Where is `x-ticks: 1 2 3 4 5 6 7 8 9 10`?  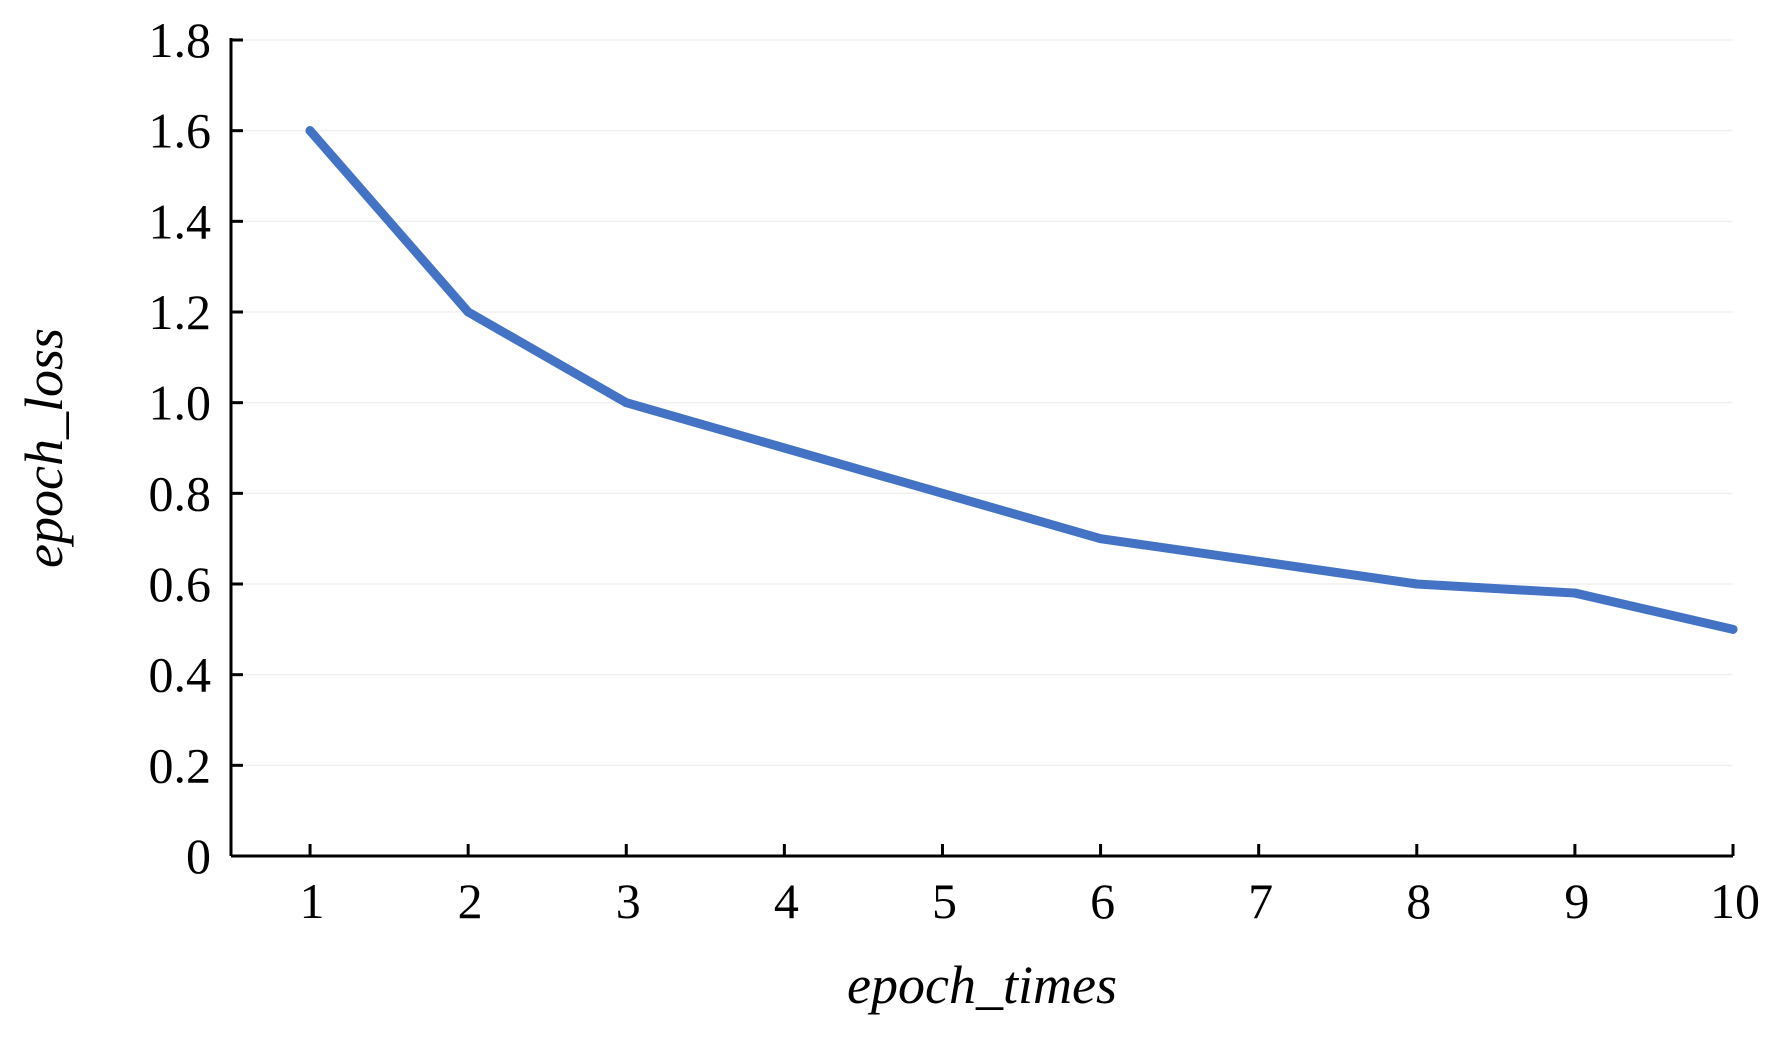 x-ticks: 1 2 3 4 5 6 7 8 9 10 is located at coordinates (1030, 886).